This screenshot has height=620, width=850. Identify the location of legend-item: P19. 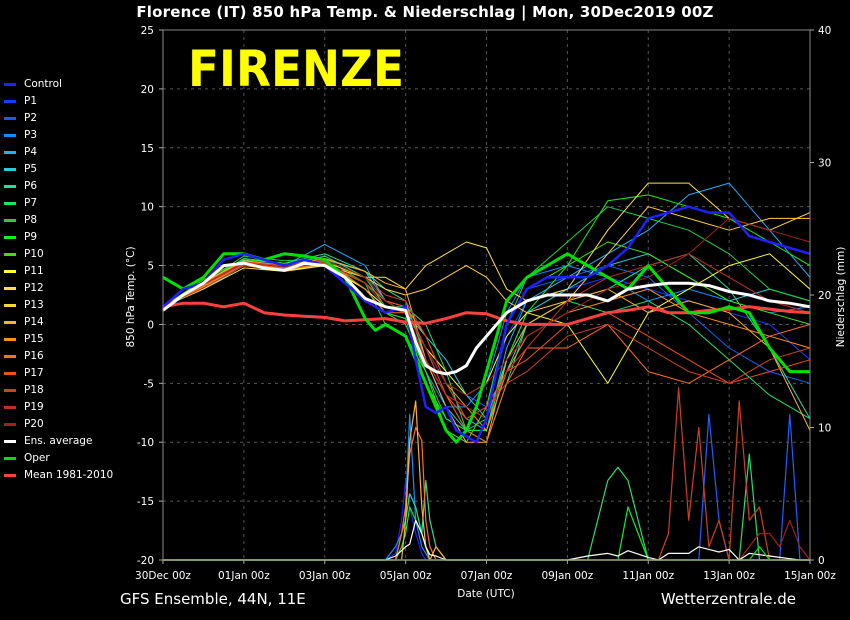
(58, 407).